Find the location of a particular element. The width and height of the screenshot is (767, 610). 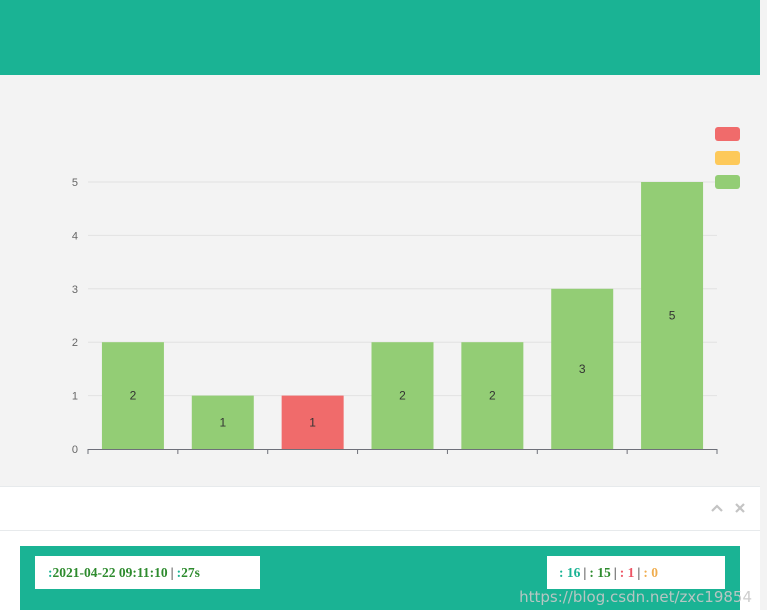

bar-value-label: 3 is located at coordinates (582, 369).